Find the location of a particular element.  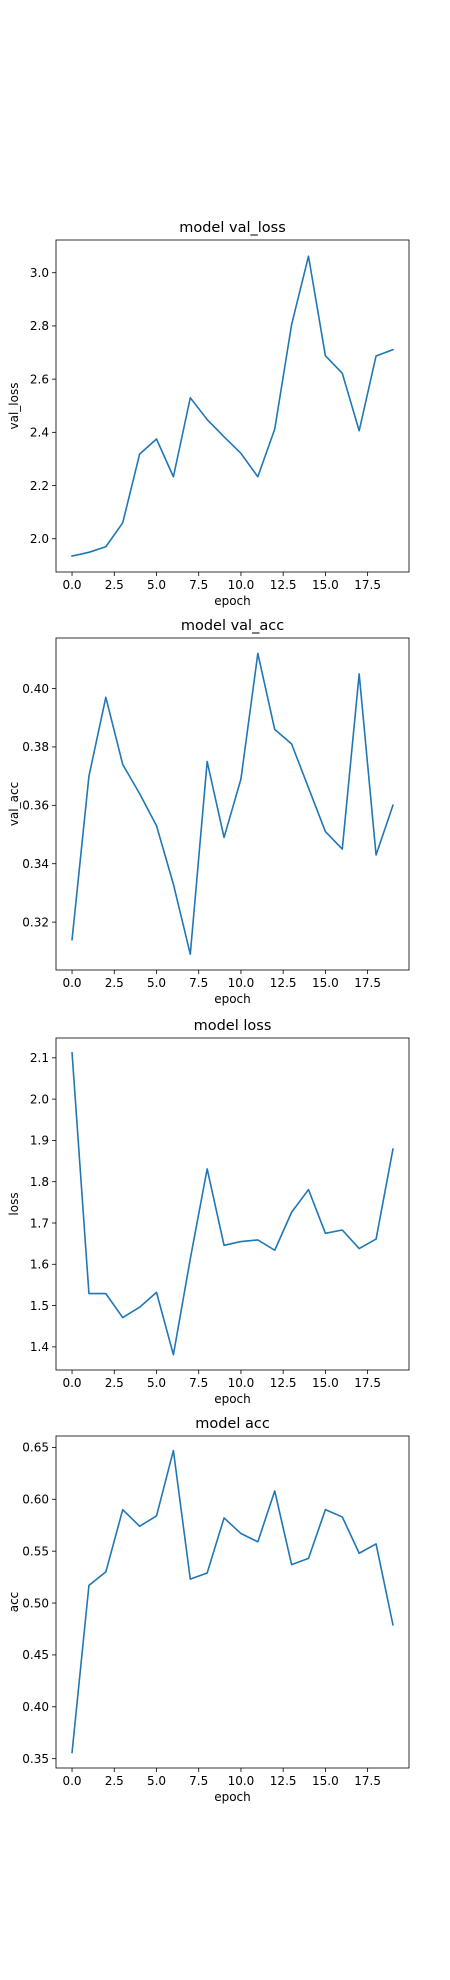

y-tick-label: 0.60 is located at coordinates (35, 1500).